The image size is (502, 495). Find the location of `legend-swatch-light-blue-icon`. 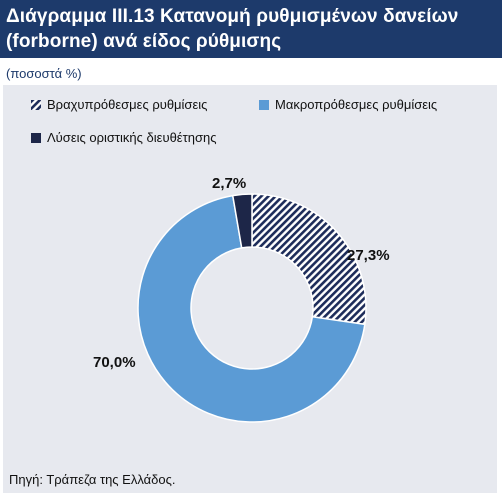

legend-swatch-light-blue-icon is located at coordinates (264, 104).